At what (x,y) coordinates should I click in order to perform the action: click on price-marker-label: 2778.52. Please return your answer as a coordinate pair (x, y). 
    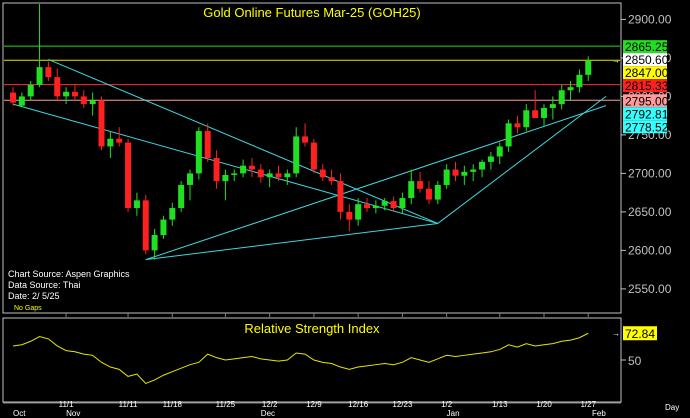
    Looking at the image, I should click on (647, 127).